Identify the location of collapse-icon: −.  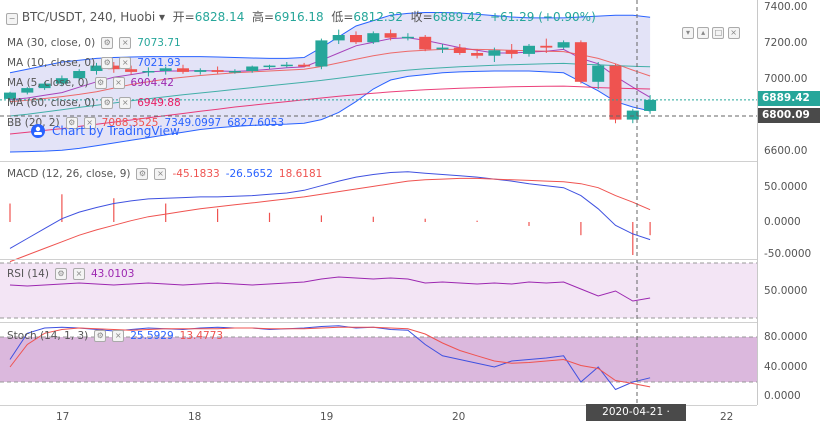
(12, 19).